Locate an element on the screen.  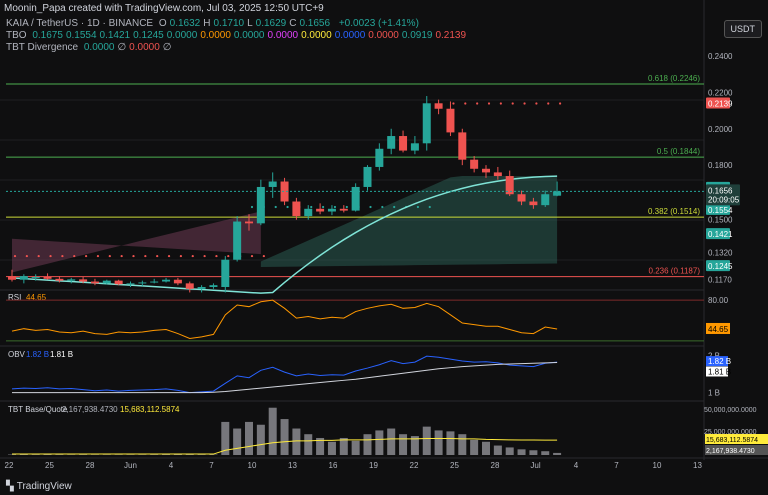
obv-tick-label: 2 B is located at coordinates (714, 355).